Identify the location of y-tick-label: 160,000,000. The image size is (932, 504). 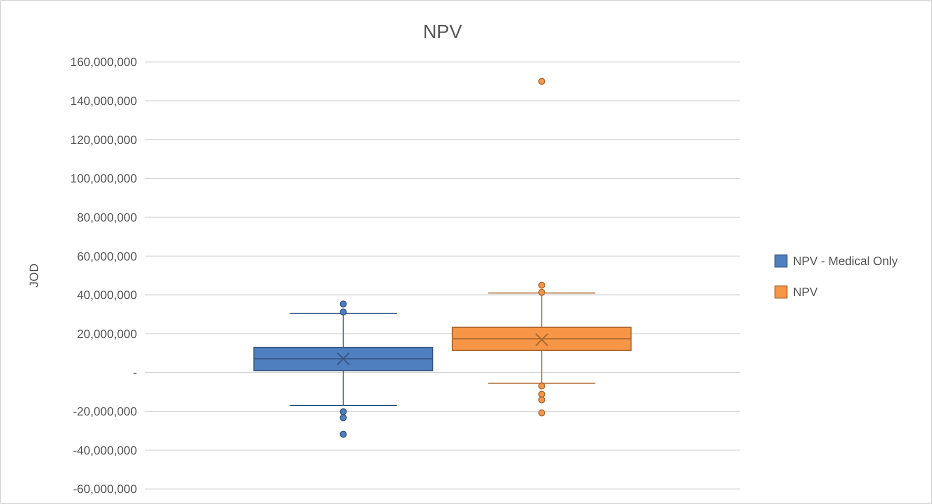
(104, 62).